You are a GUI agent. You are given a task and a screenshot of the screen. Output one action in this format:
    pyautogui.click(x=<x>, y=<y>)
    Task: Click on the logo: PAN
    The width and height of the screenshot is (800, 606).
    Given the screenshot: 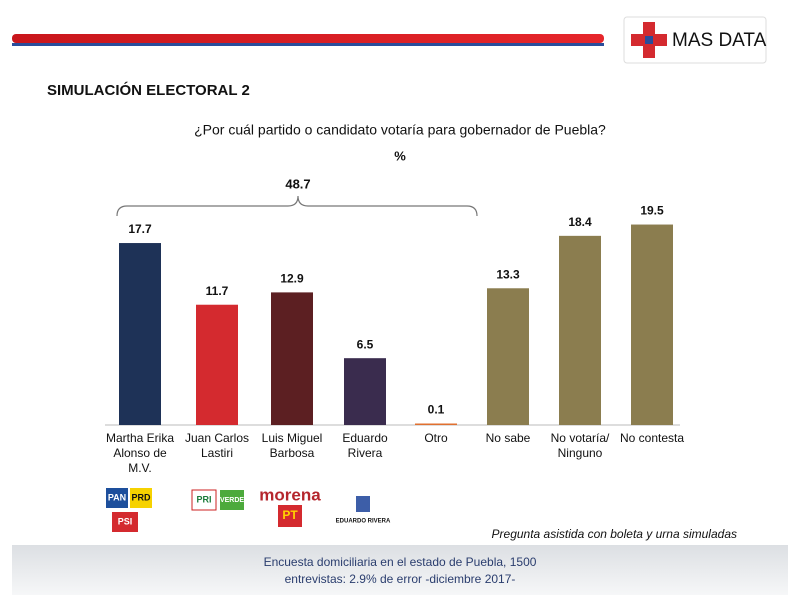 What is the action you would take?
    pyautogui.click(x=117, y=497)
    